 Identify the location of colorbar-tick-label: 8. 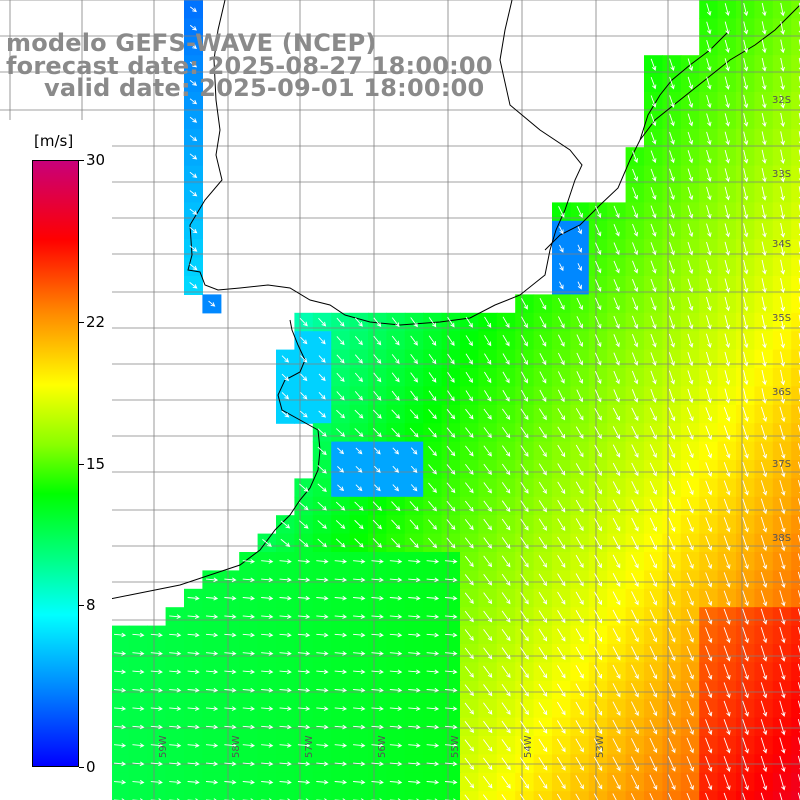
(91, 605).